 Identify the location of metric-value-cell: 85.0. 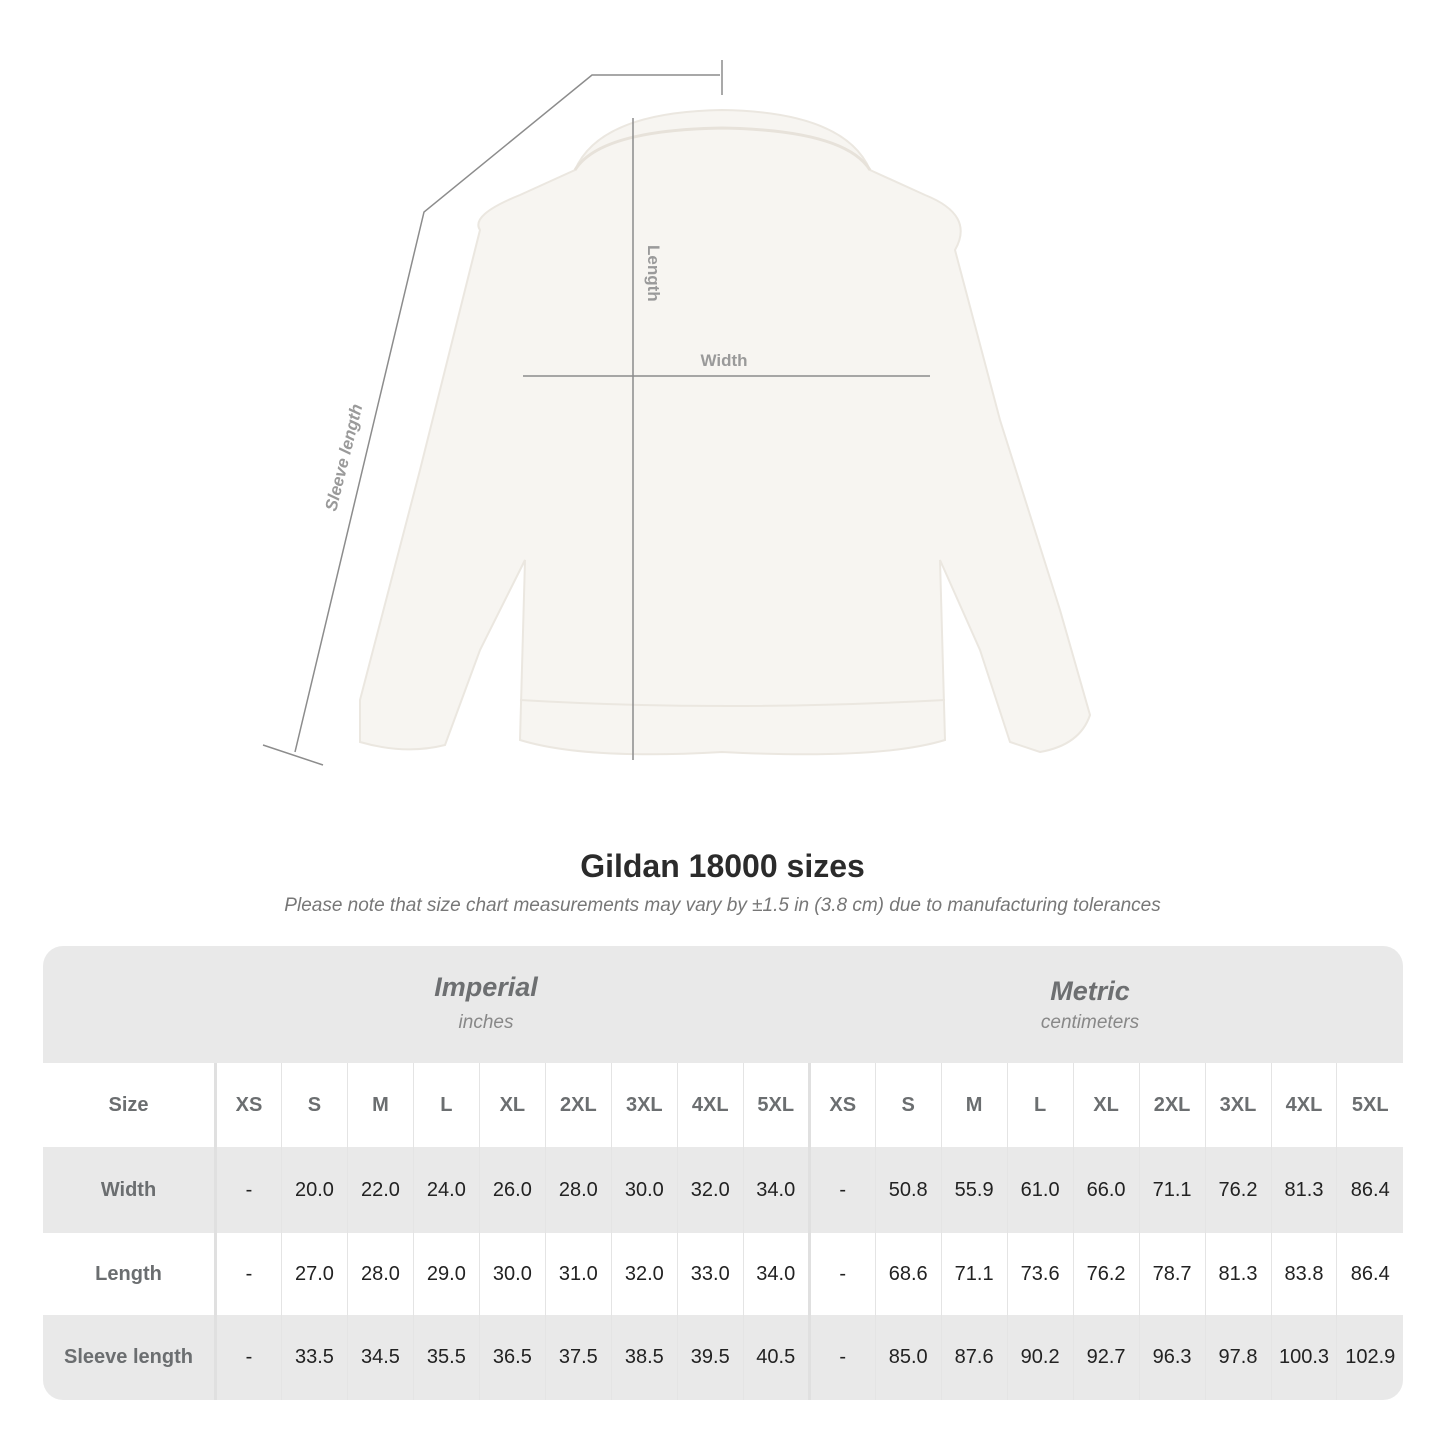
(908, 1357).